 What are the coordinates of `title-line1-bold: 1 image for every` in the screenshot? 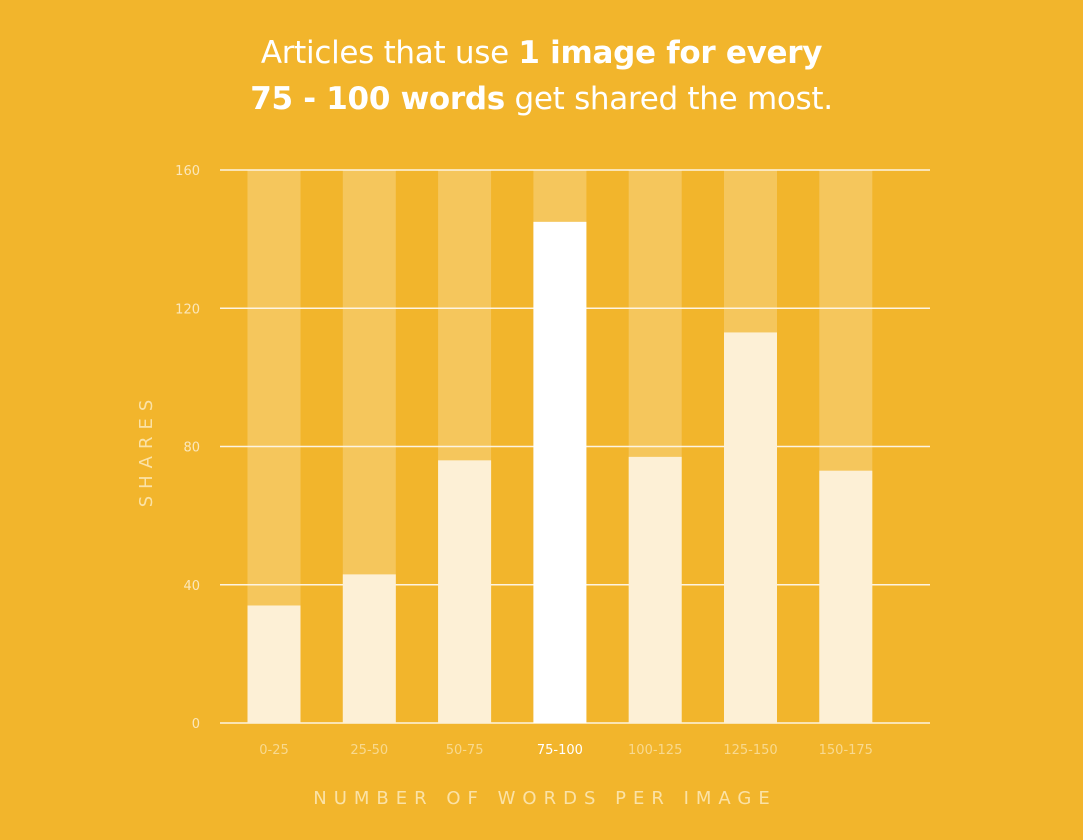 It's located at (670, 53).